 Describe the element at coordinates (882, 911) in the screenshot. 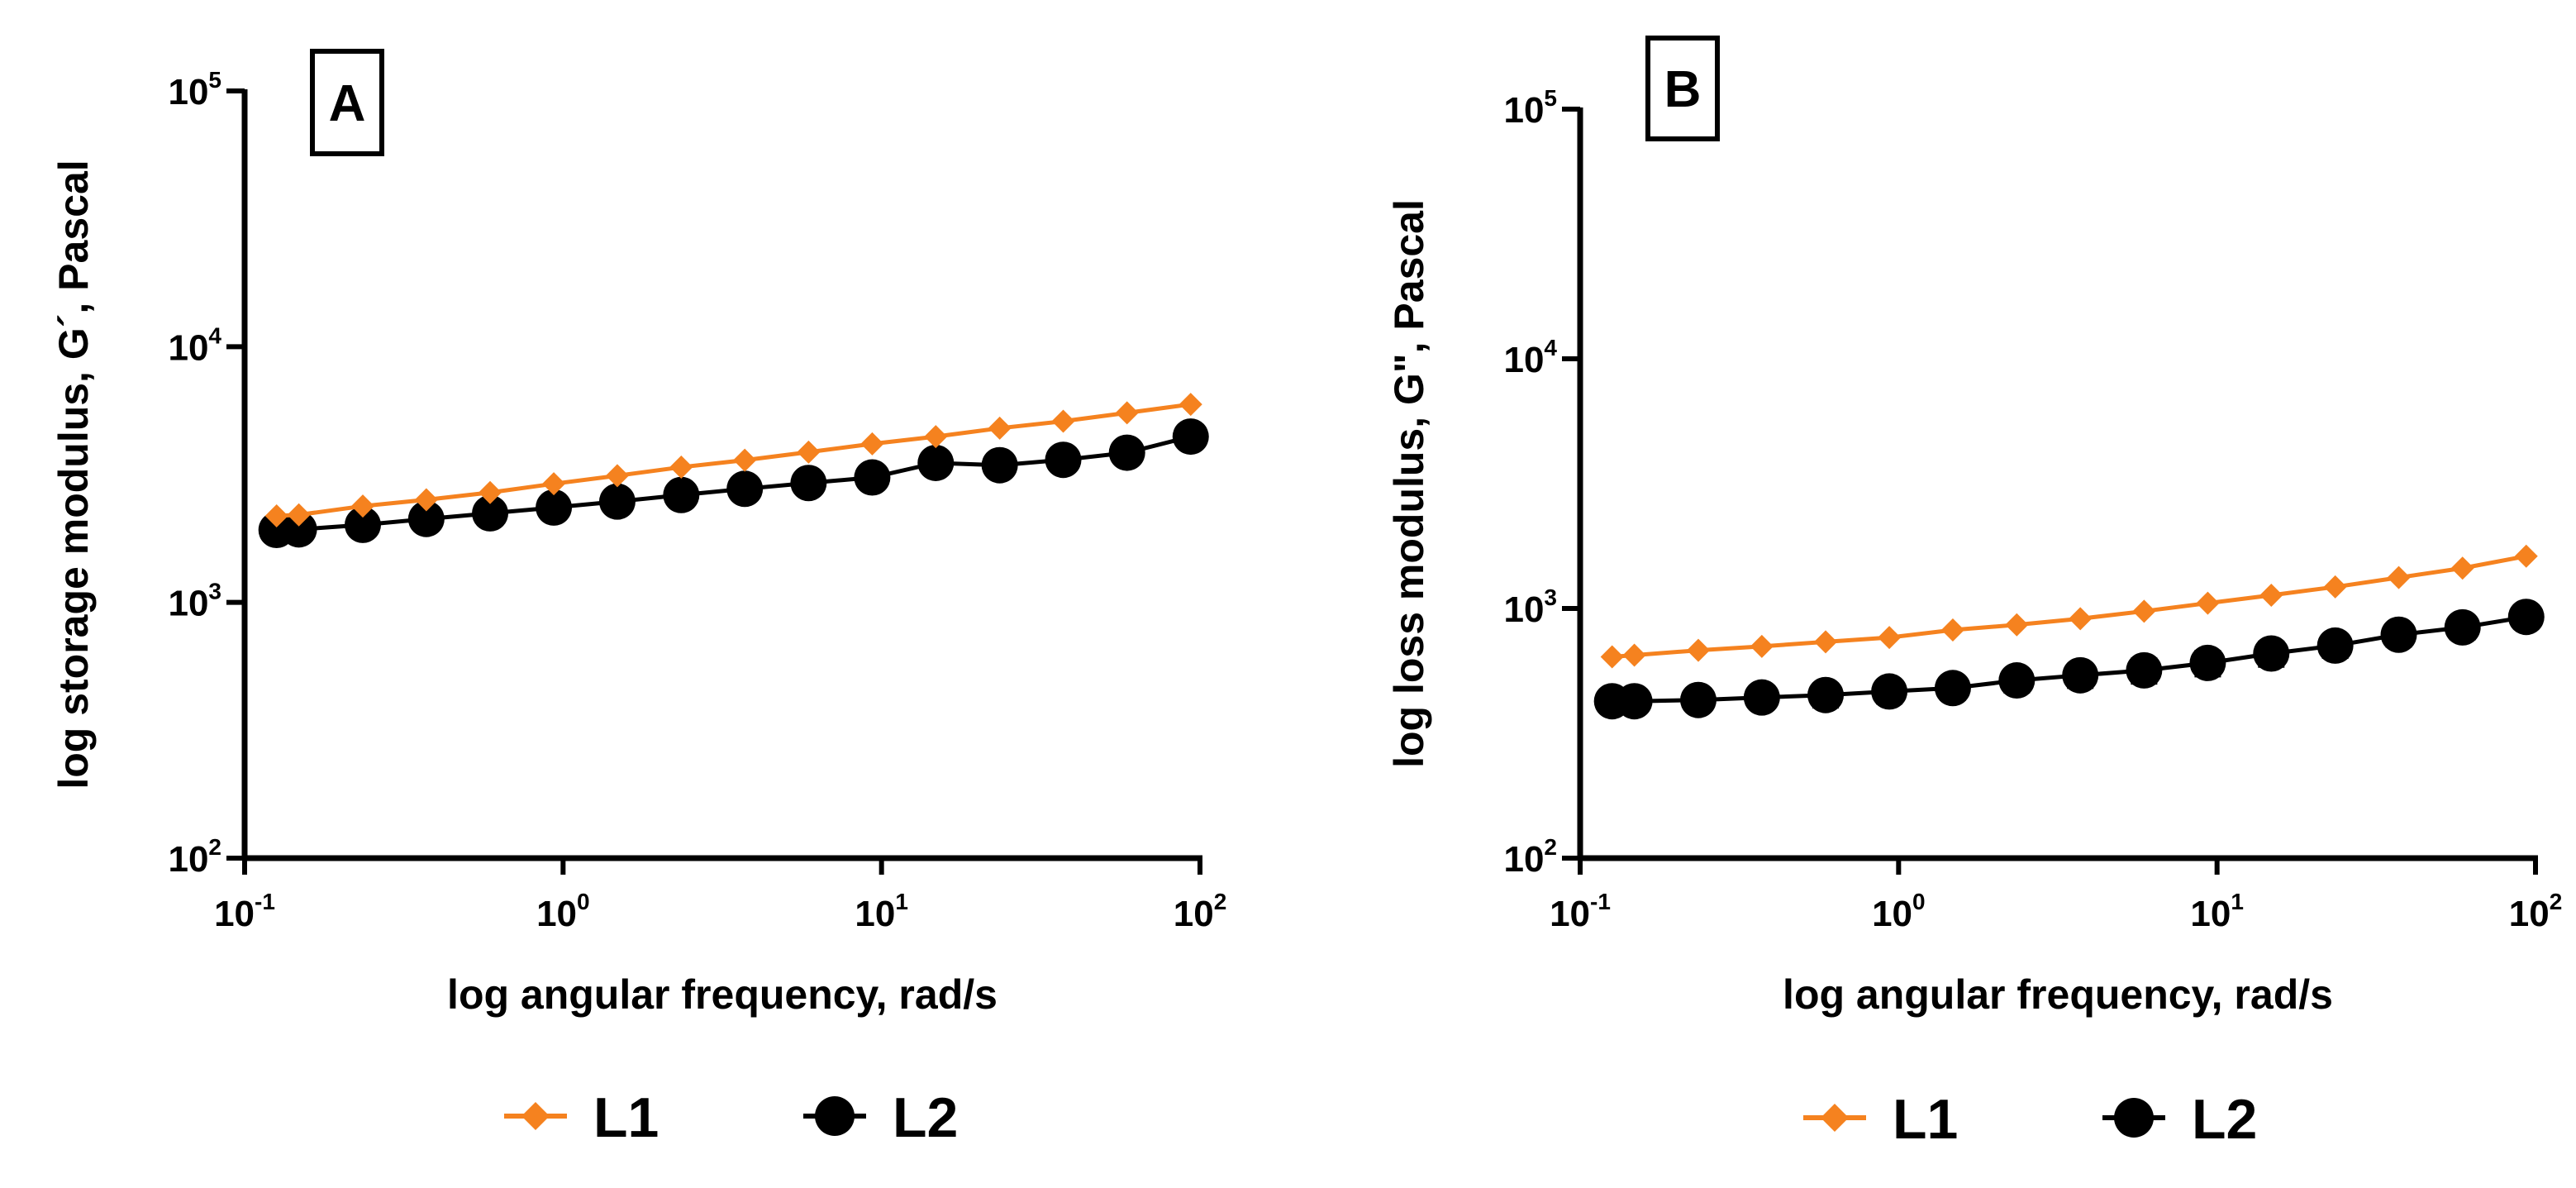

I see `x-tick-label: 10¹` at that location.